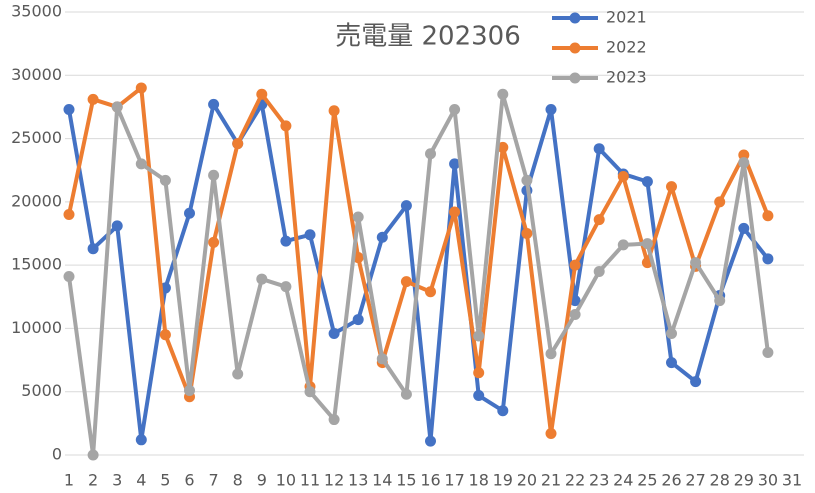  I want to click on x-tick-label: 10, so click(286, 480).